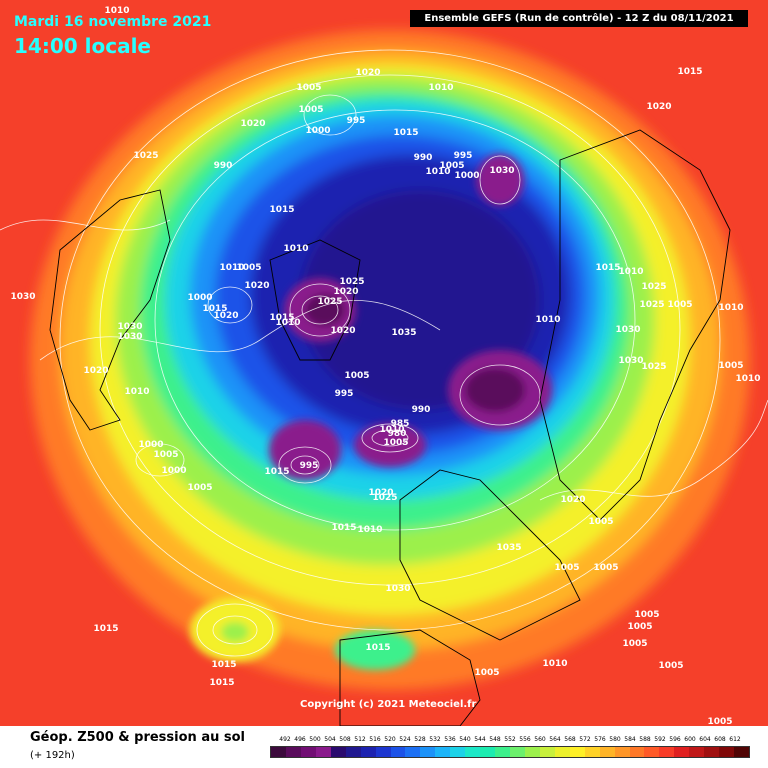 This screenshot has width=768, height=768. Describe the element at coordinates (495, 390) in the screenshot. I see `core-siberia-inner` at that location.